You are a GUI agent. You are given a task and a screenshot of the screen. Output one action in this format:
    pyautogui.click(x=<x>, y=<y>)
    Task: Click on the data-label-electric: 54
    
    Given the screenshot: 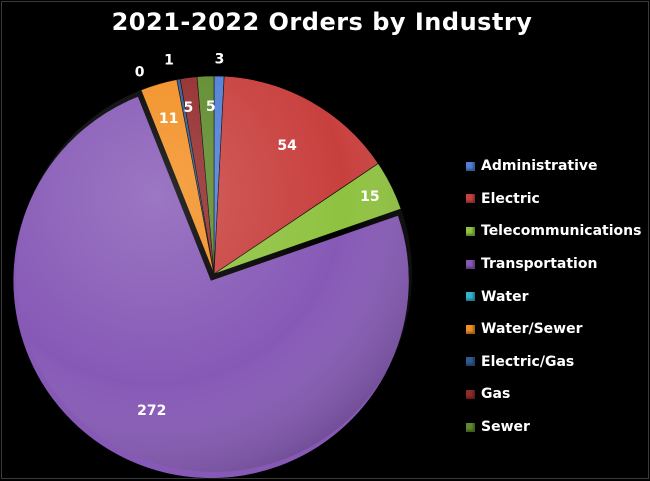 What is the action you would take?
    pyautogui.click(x=287, y=146)
    